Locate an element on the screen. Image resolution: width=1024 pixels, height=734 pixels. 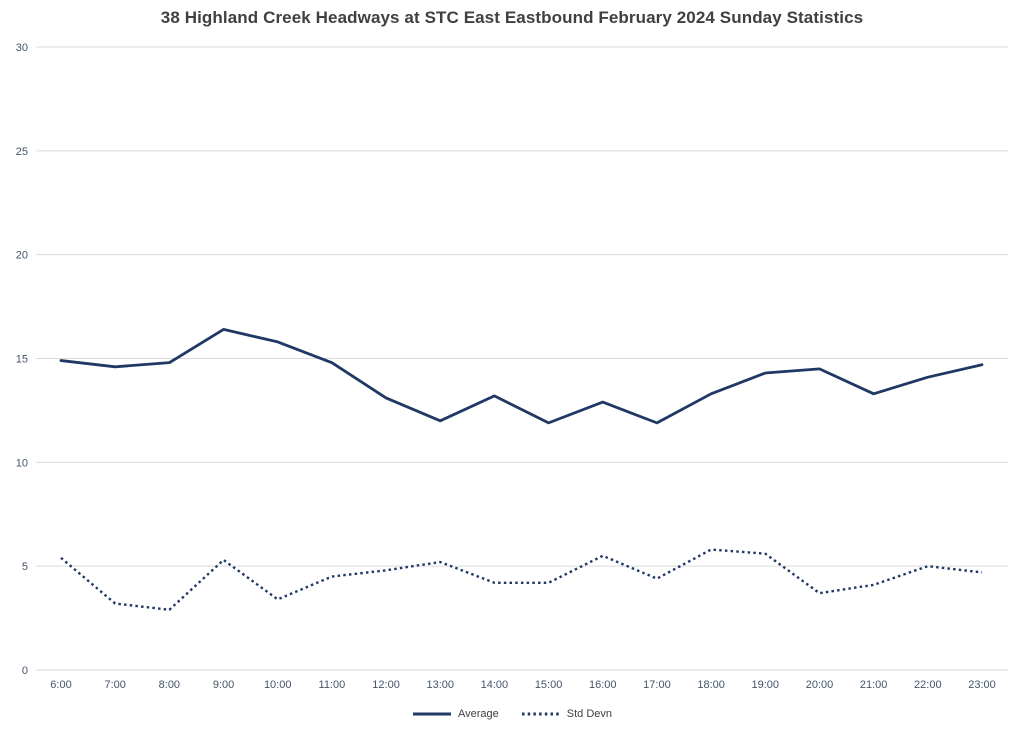
x-axis-tick-label: 7:00 is located at coordinates (114, 685).